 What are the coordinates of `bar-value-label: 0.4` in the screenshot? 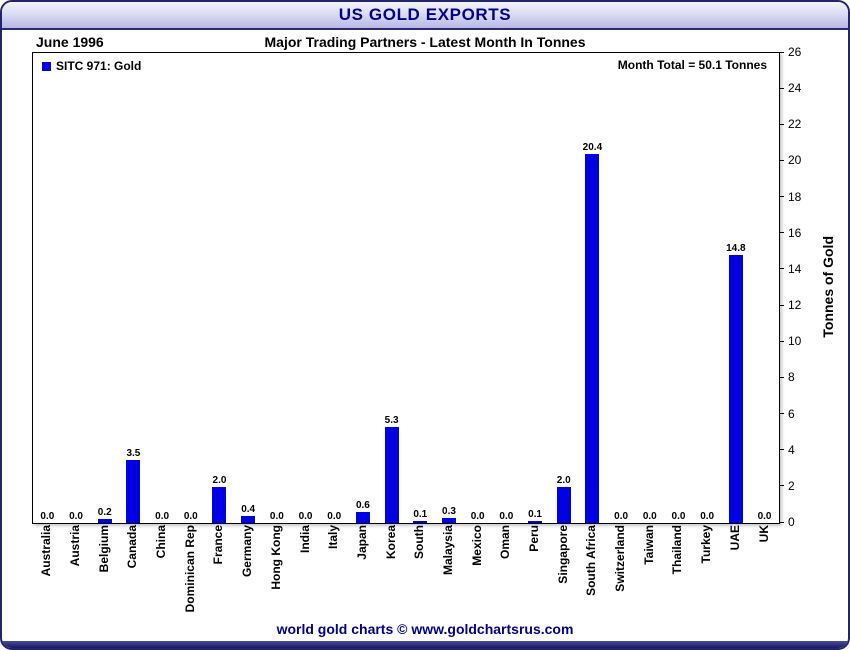 It's located at (248, 509).